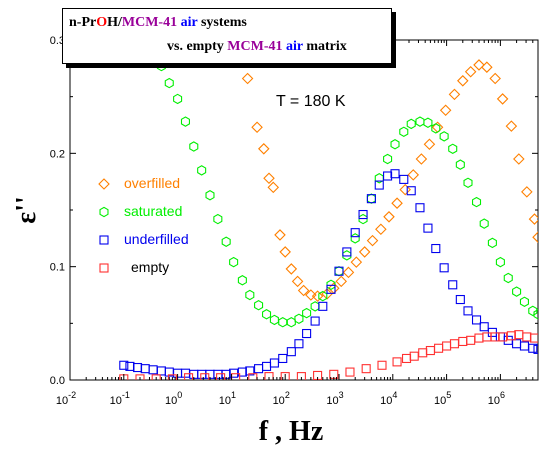 The image size is (550, 457). What do you see at coordinates (152, 183) in the screenshot?
I see `legend-label-overfilled: overfilled` at bounding box center [152, 183].